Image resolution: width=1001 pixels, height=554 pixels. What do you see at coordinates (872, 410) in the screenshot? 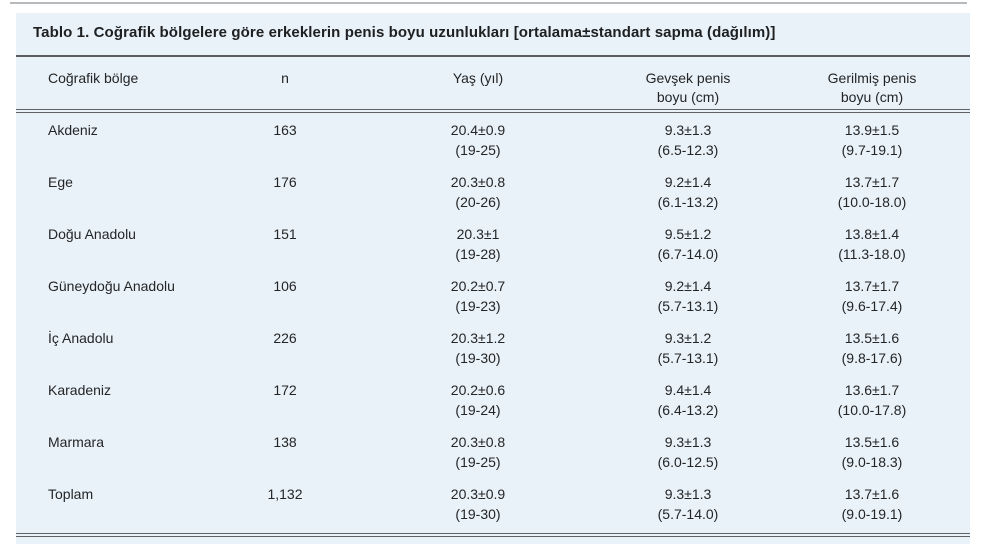
I see `stretched-range: (10.0-17.8)` at bounding box center [872, 410].